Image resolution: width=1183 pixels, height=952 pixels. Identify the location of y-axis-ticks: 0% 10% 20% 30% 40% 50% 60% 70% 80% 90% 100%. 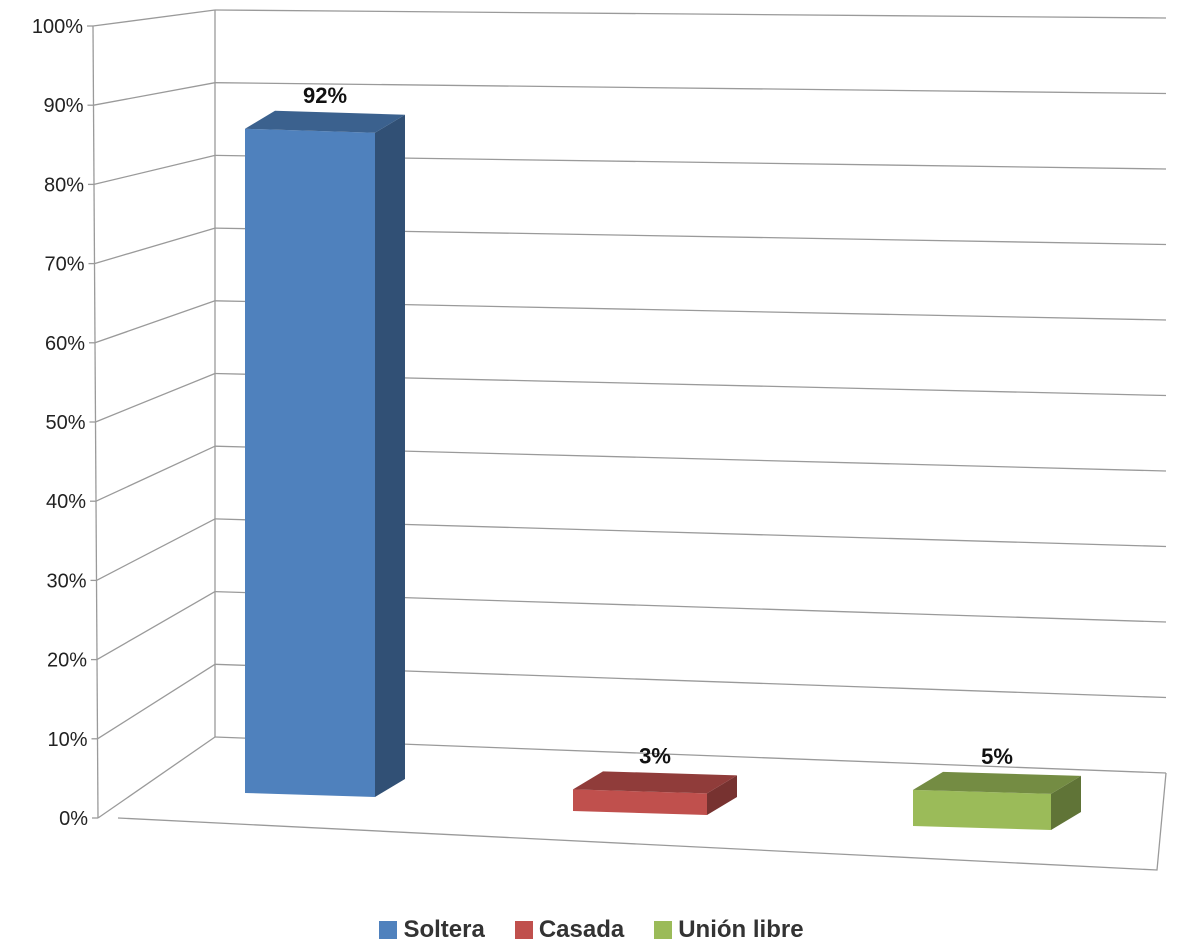
(60, 423).